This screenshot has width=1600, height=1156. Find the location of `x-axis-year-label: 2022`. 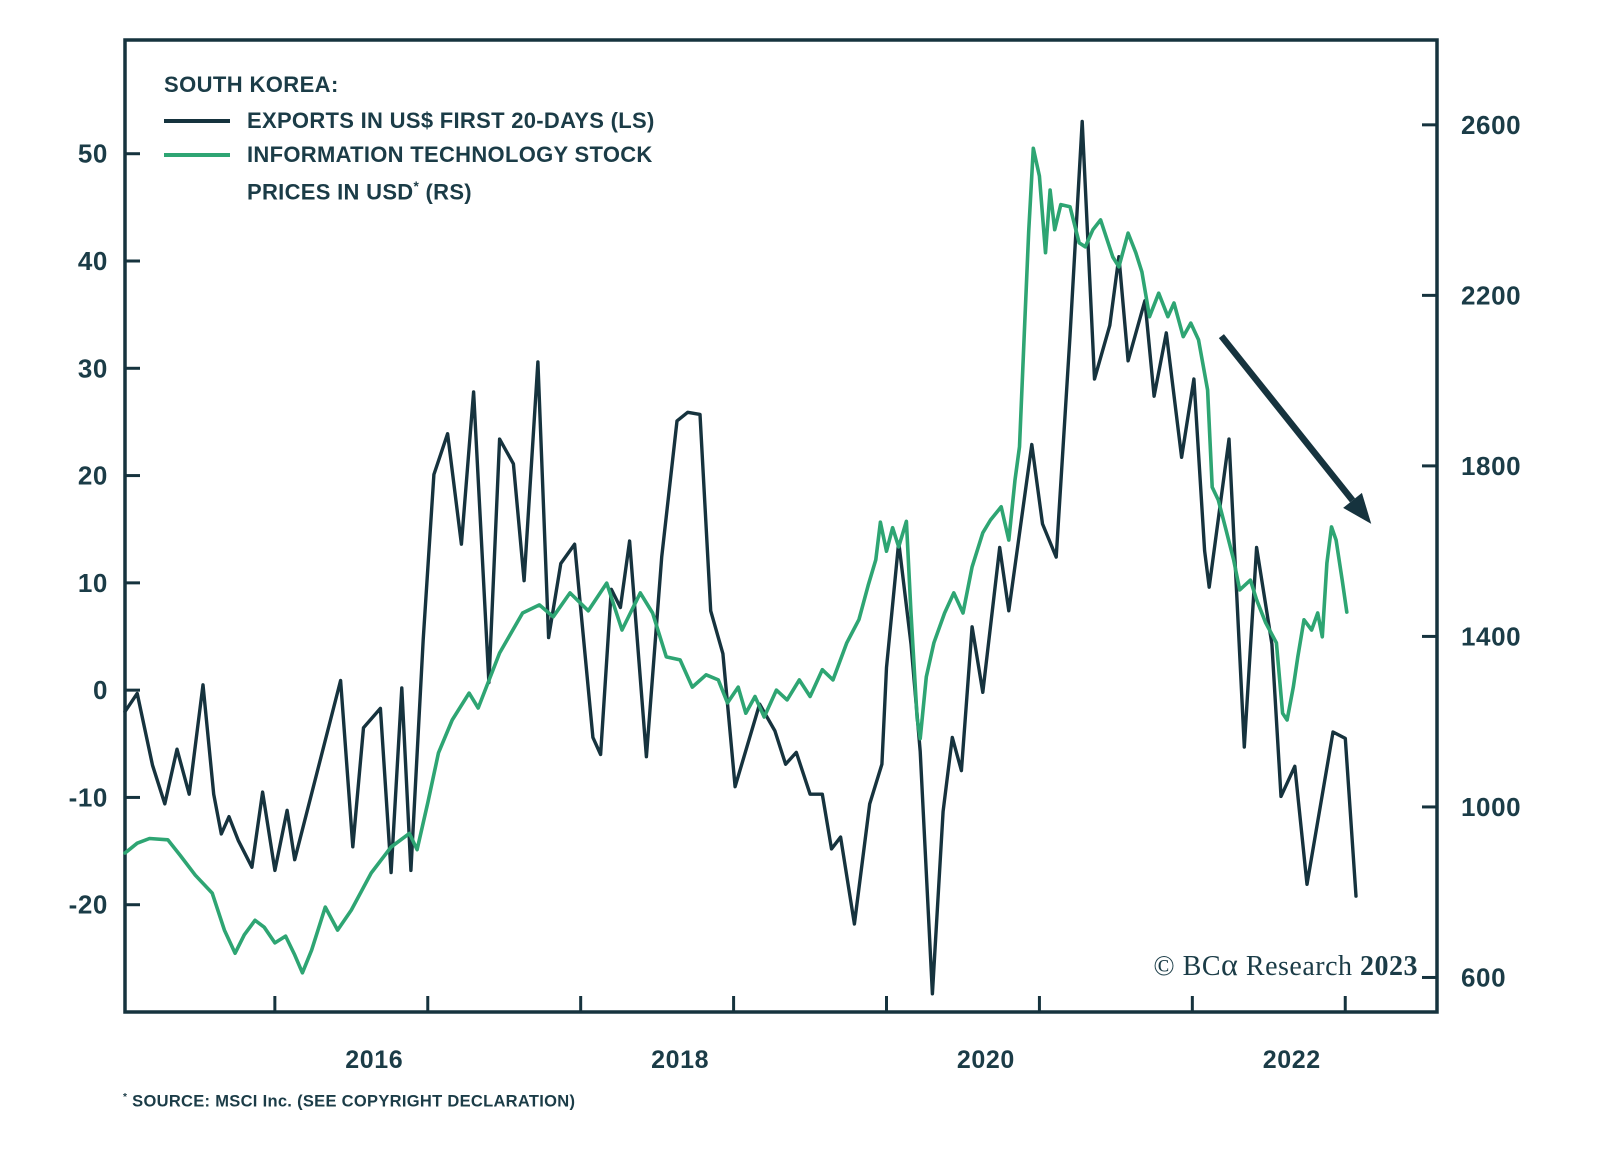

x-axis-year-label: 2022 is located at coordinates (1292, 1060).